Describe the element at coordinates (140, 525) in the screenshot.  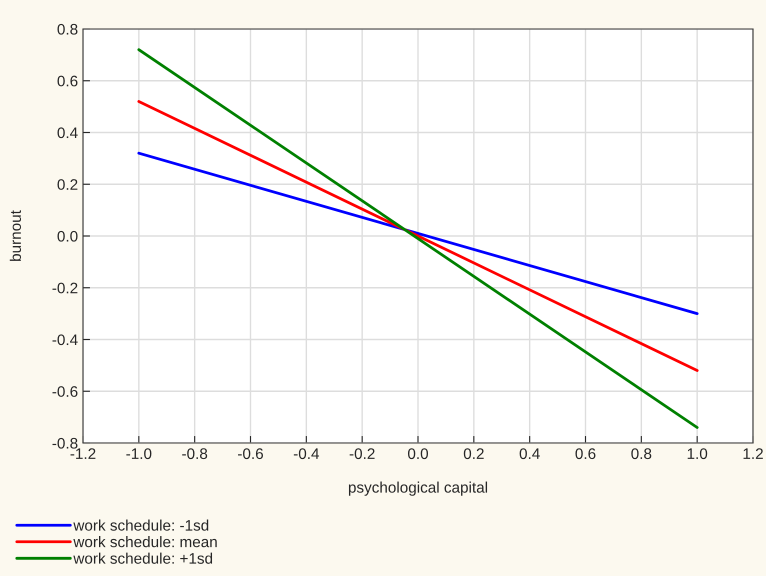
I see `legend-label: work schedule: -1sd` at that location.